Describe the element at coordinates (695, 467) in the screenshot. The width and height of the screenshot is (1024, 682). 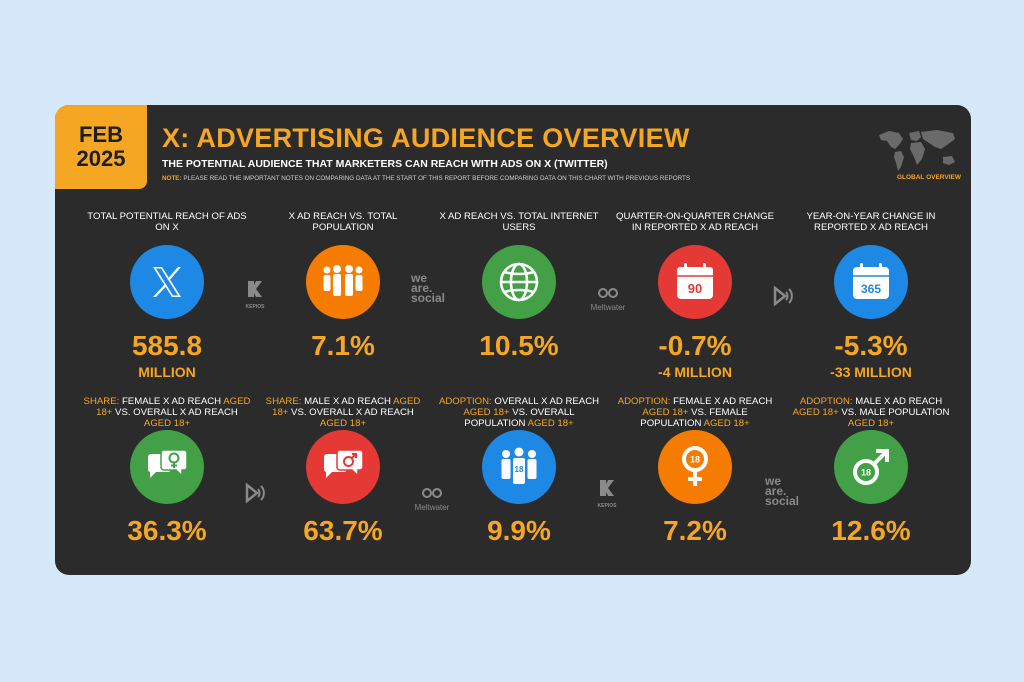
I see `female-18-icon: 18` at that location.